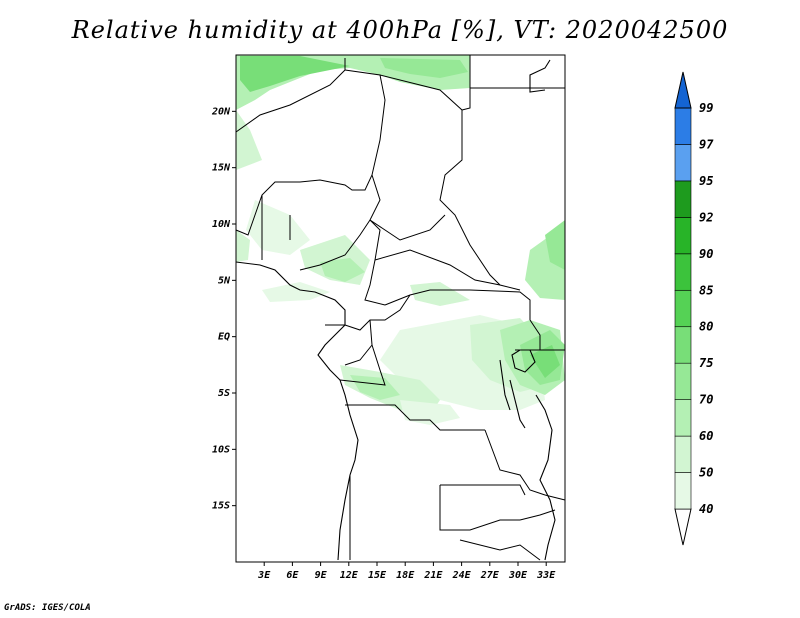 This screenshot has width=800, height=618. What do you see at coordinates (433, 575) in the screenshot?
I see `lon-tick-label: 21E` at bounding box center [433, 575].